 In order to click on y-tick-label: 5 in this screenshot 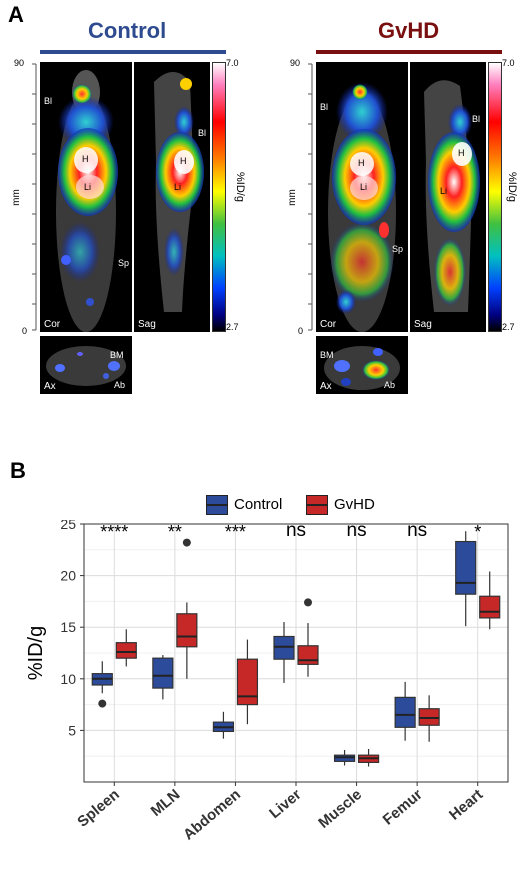, I will do `click(72, 730)`.